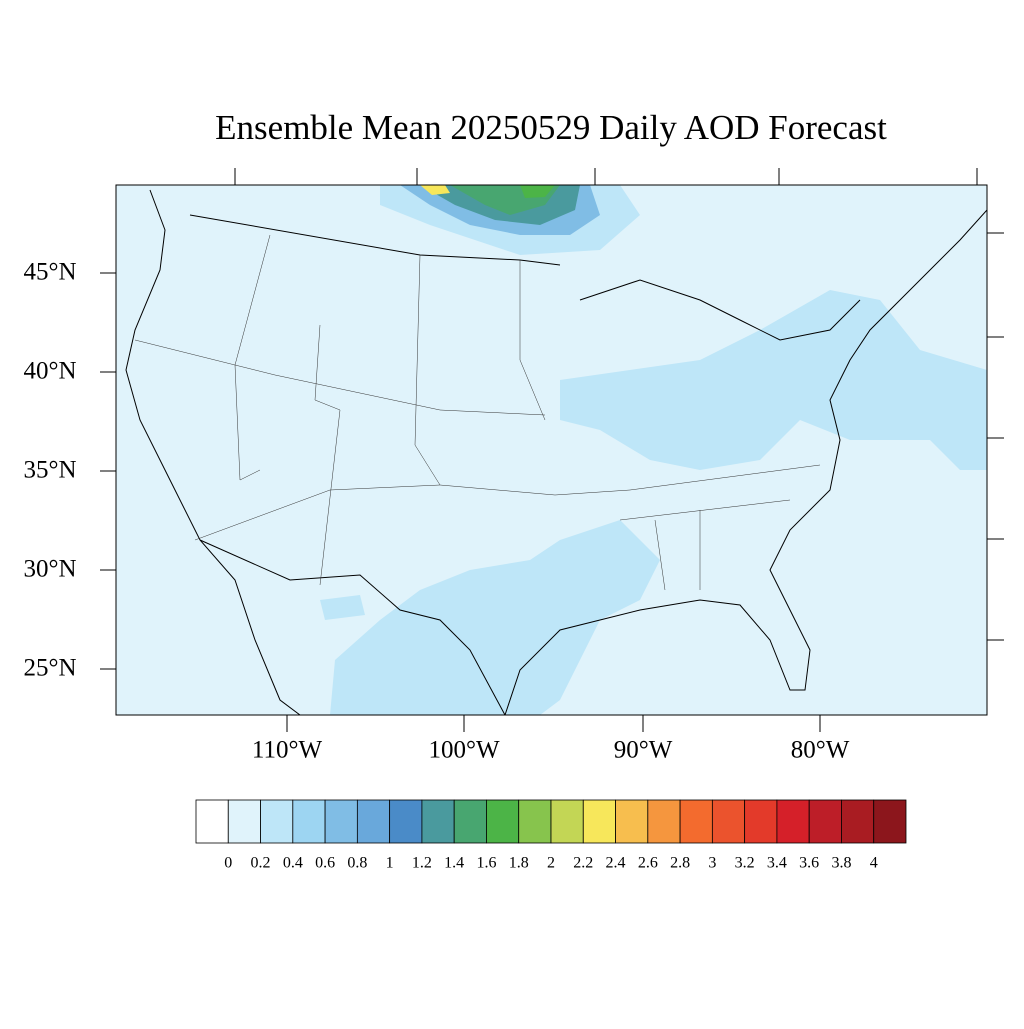 The image size is (1024, 1029). I want to click on lon-label: 90°W, so click(643, 750).